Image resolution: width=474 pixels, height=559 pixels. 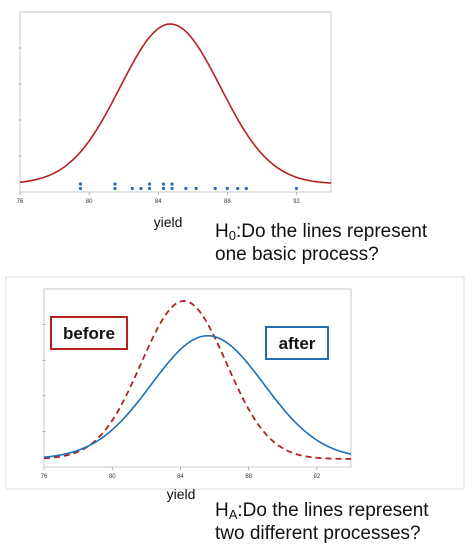 What do you see at coordinates (197, 396) in the screenshot?
I see `chart2-series-after-line` at bounding box center [197, 396].